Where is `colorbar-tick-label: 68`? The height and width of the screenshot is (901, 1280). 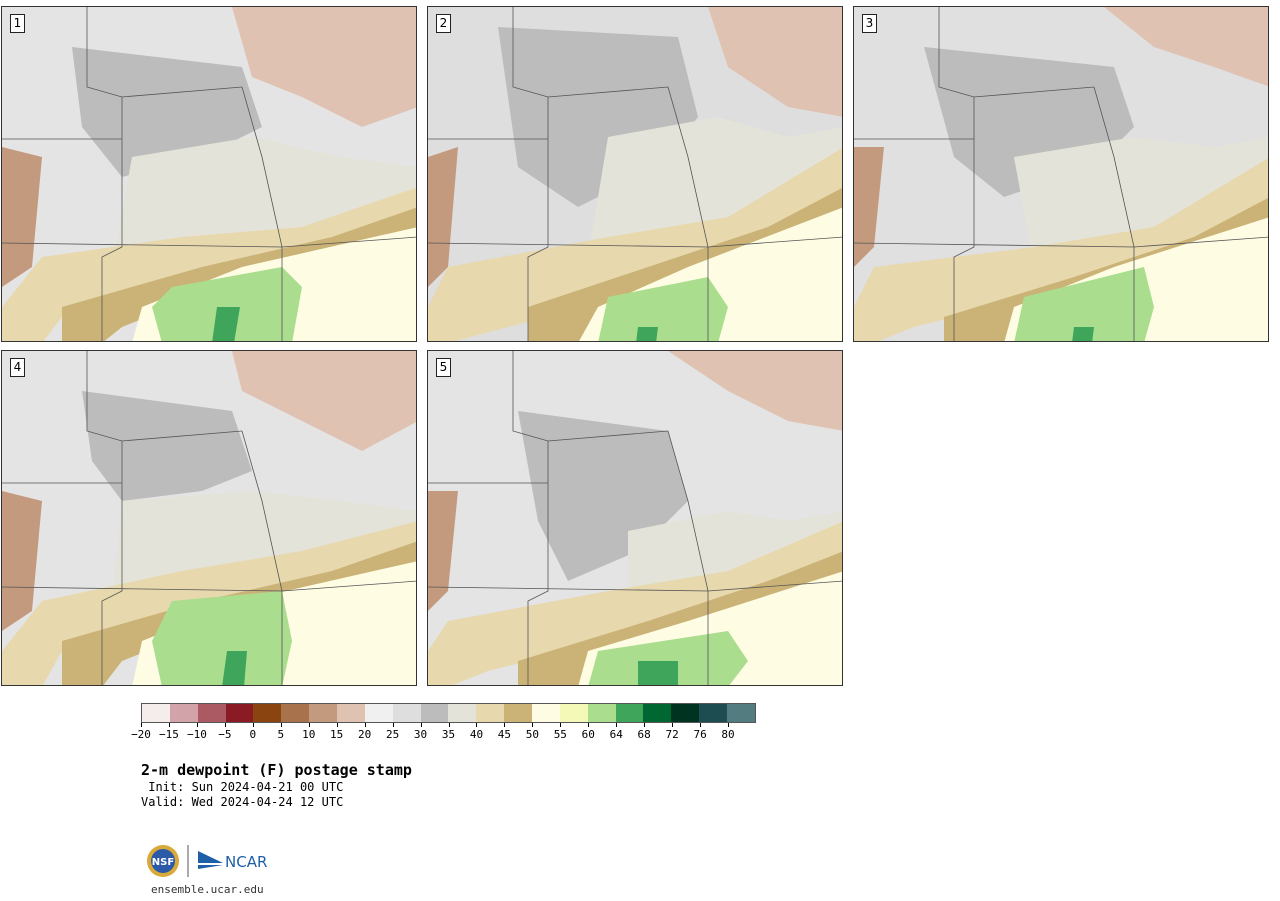
colorbar-tick-label: 68 is located at coordinates (644, 734).